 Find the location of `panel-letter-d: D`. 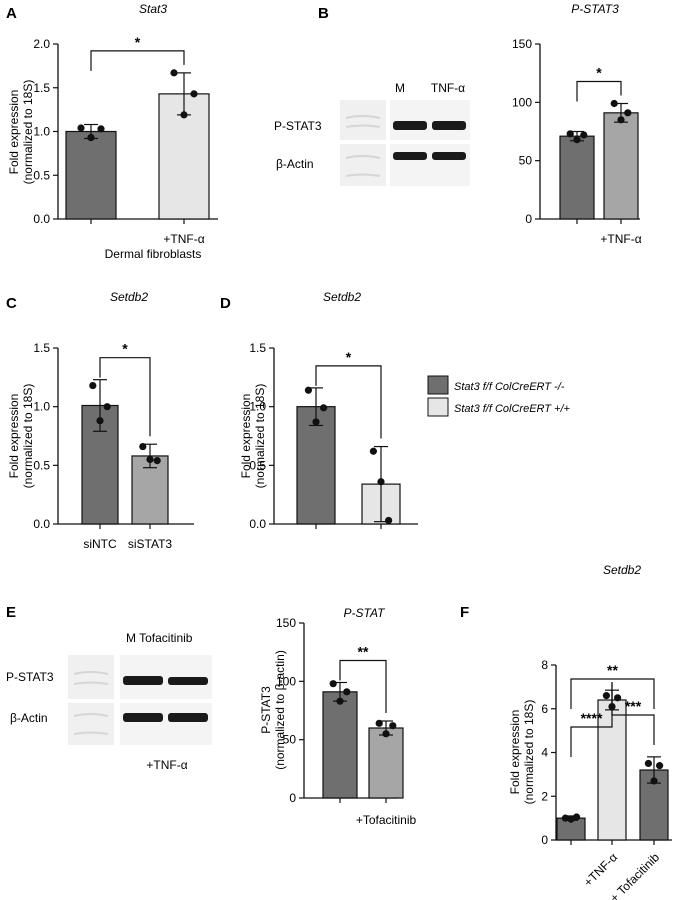

panel-letter-d: D is located at coordinates (225, 303).